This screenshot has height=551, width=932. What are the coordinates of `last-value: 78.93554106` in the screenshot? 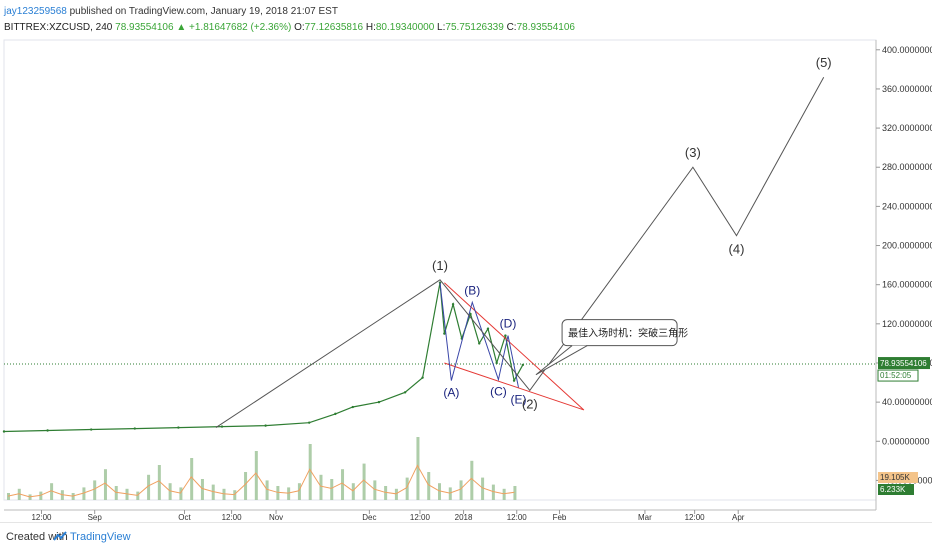 It's located at (144, 27).